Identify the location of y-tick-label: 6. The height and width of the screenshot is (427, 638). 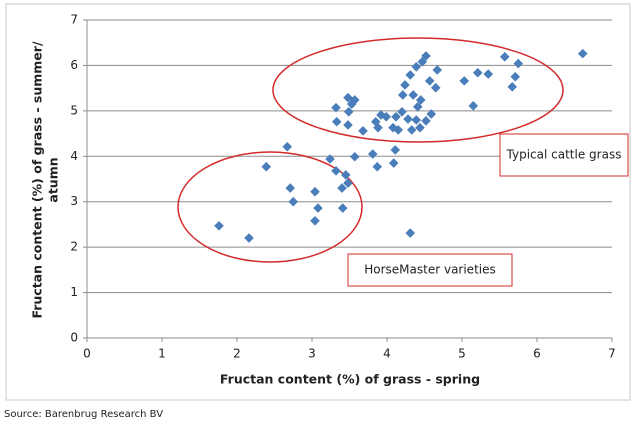
(74, 65).